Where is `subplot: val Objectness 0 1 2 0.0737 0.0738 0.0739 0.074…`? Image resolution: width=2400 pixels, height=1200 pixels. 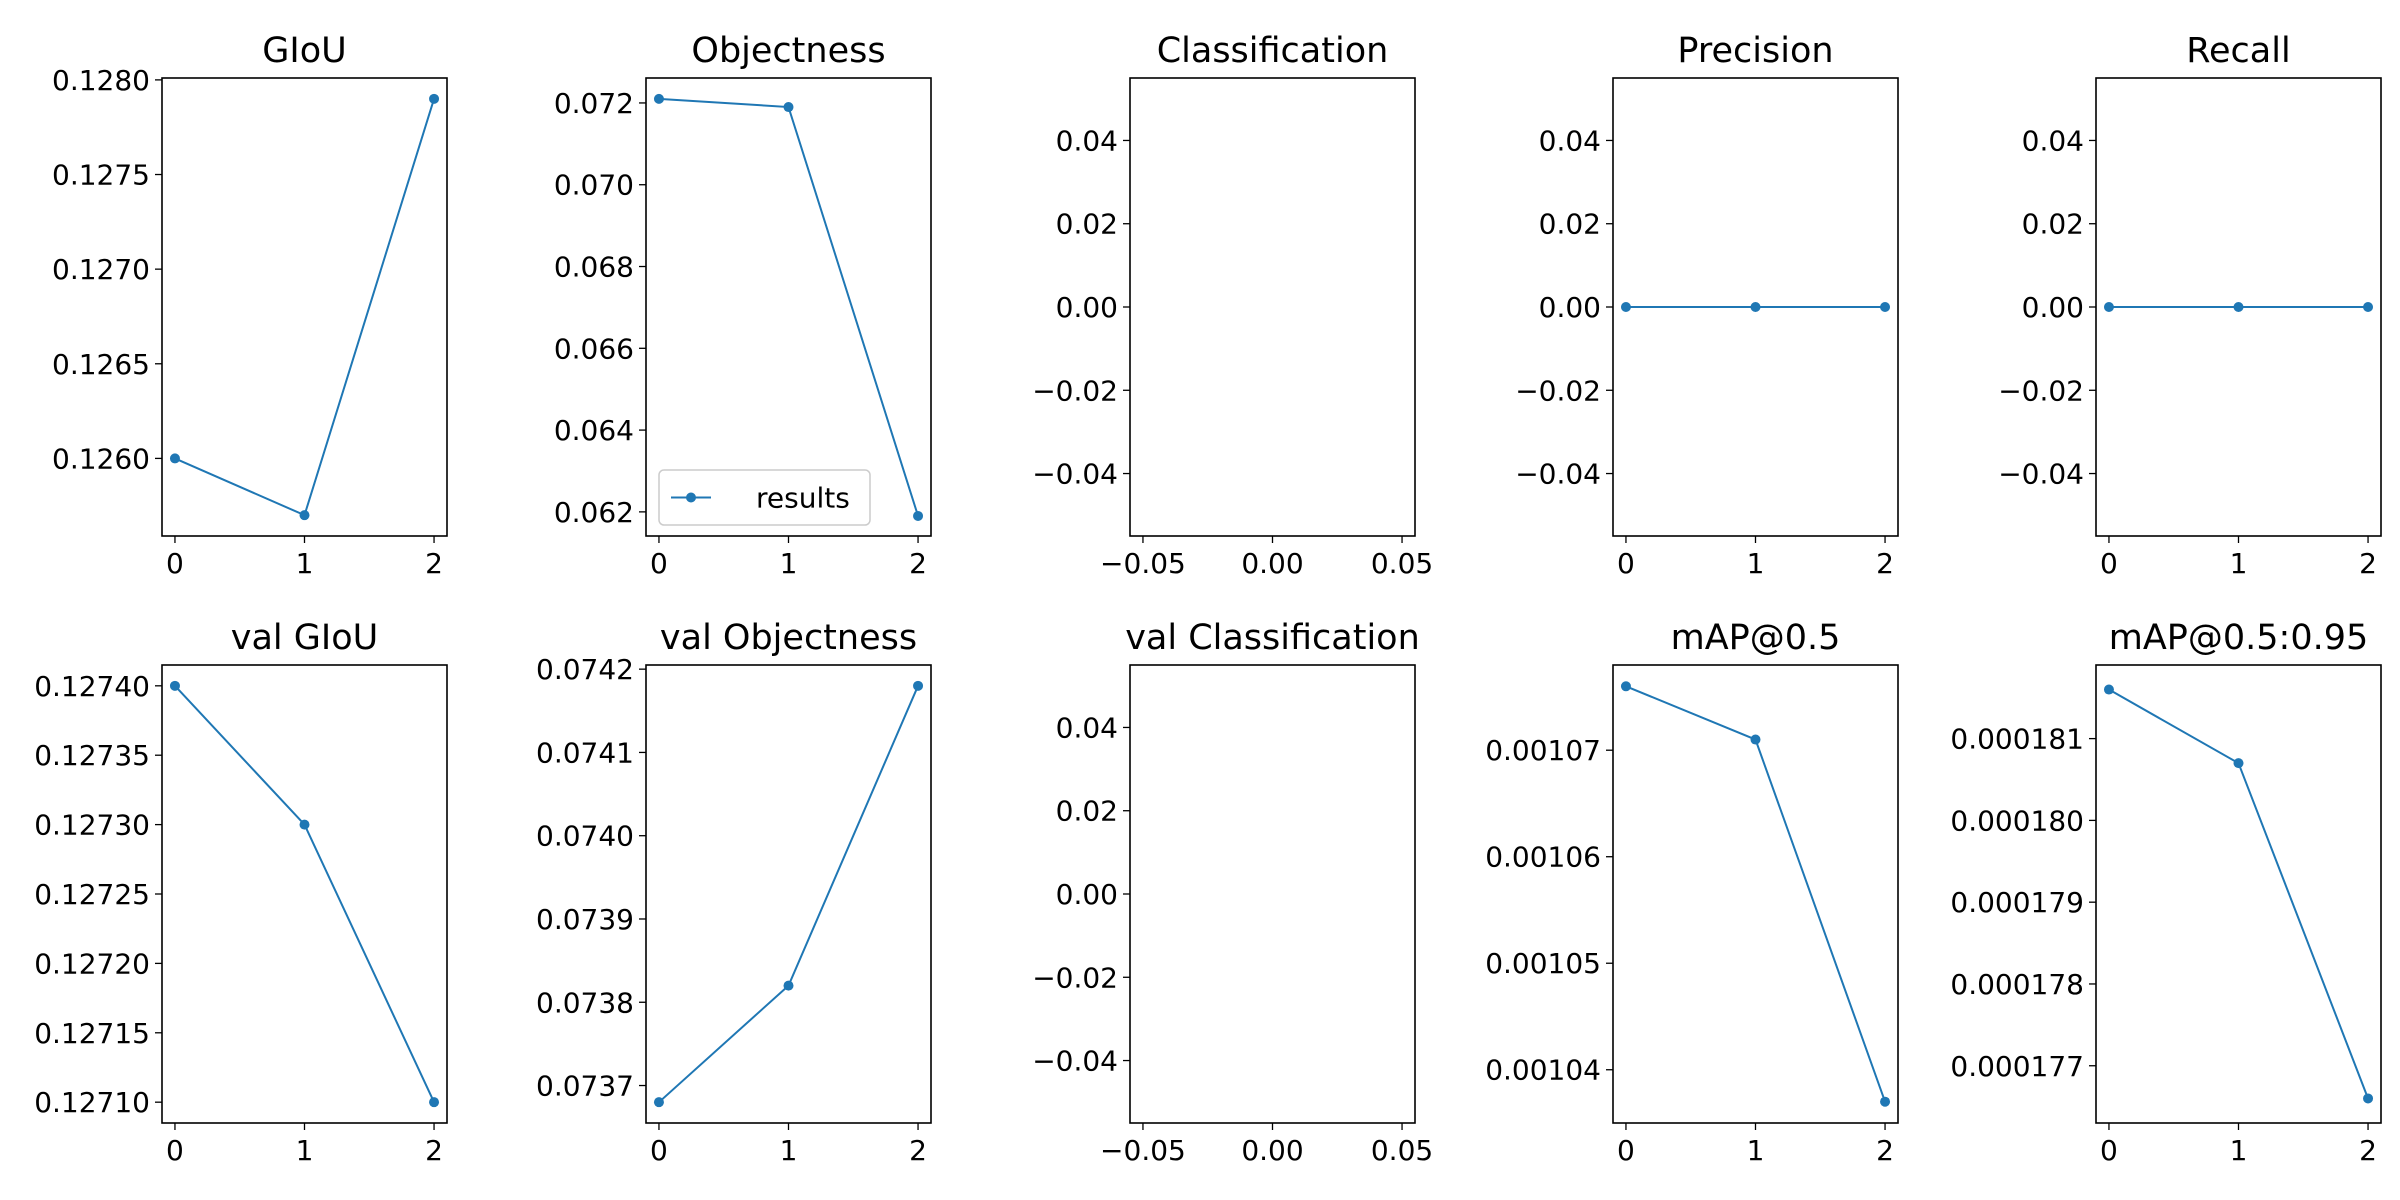 subplot: val Objectness 0 1 2 0.0737 0.0738 0.0739 0.074… is located at coordinates (734, 892).